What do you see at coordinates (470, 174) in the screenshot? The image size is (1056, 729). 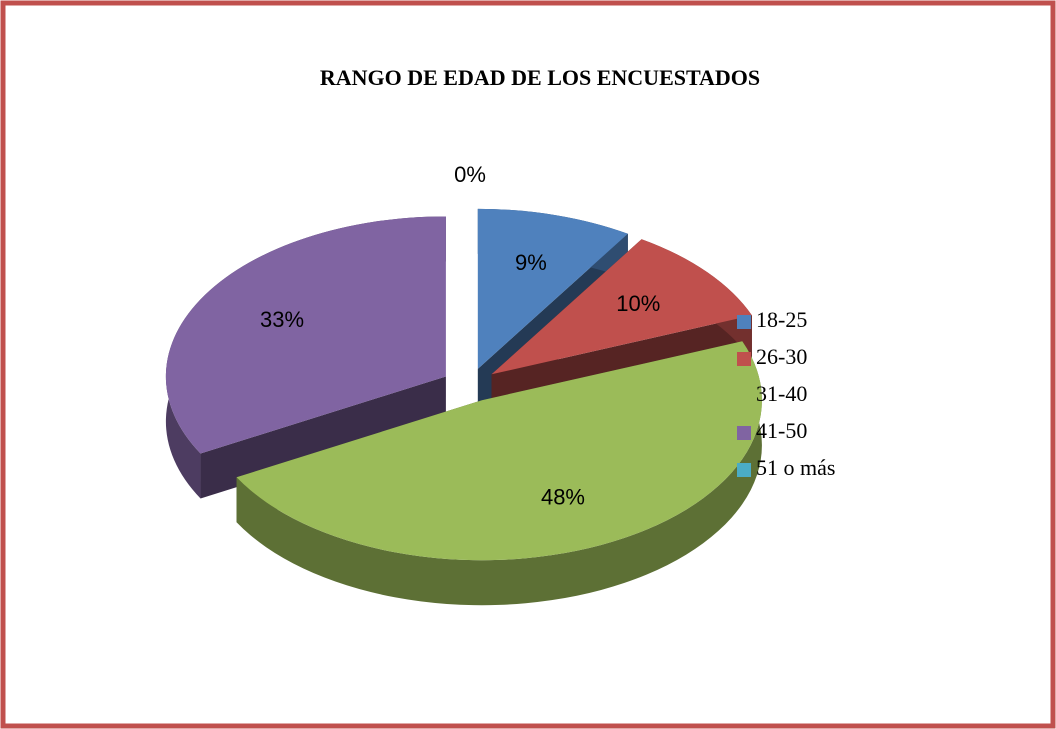 I see `data-label: 0%` at bounding box center [470, 174].